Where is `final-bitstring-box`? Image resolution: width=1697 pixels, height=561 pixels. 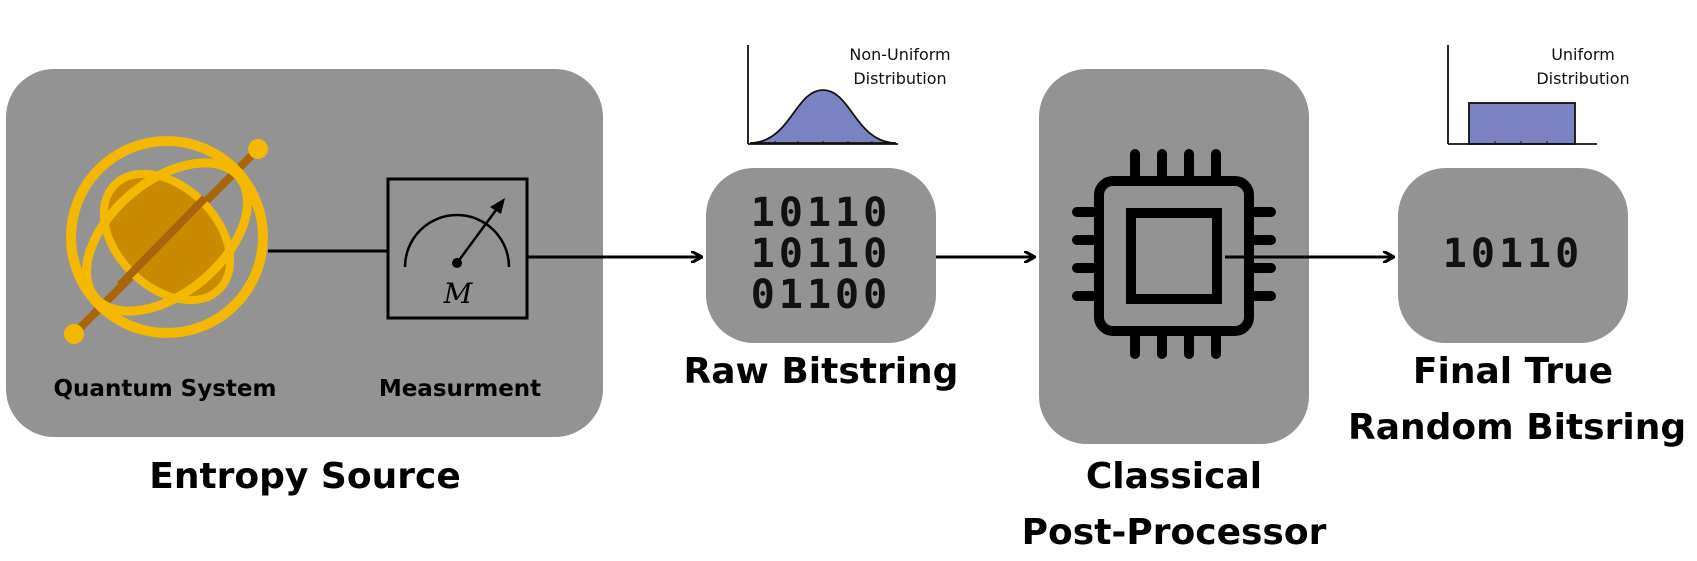
final-bitstring-box is located at coordinates (1513, 255).